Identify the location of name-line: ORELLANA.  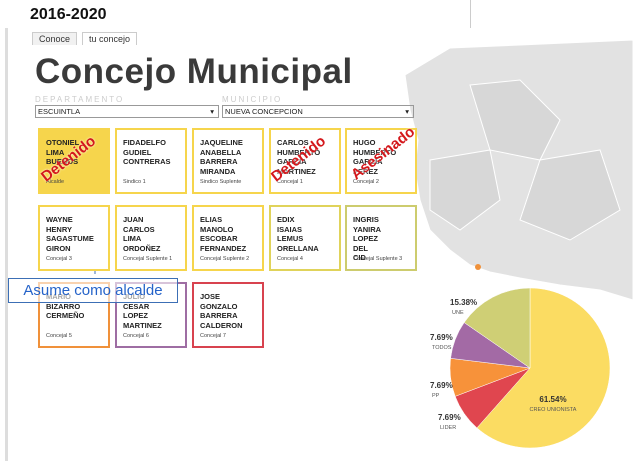
(298, 248).